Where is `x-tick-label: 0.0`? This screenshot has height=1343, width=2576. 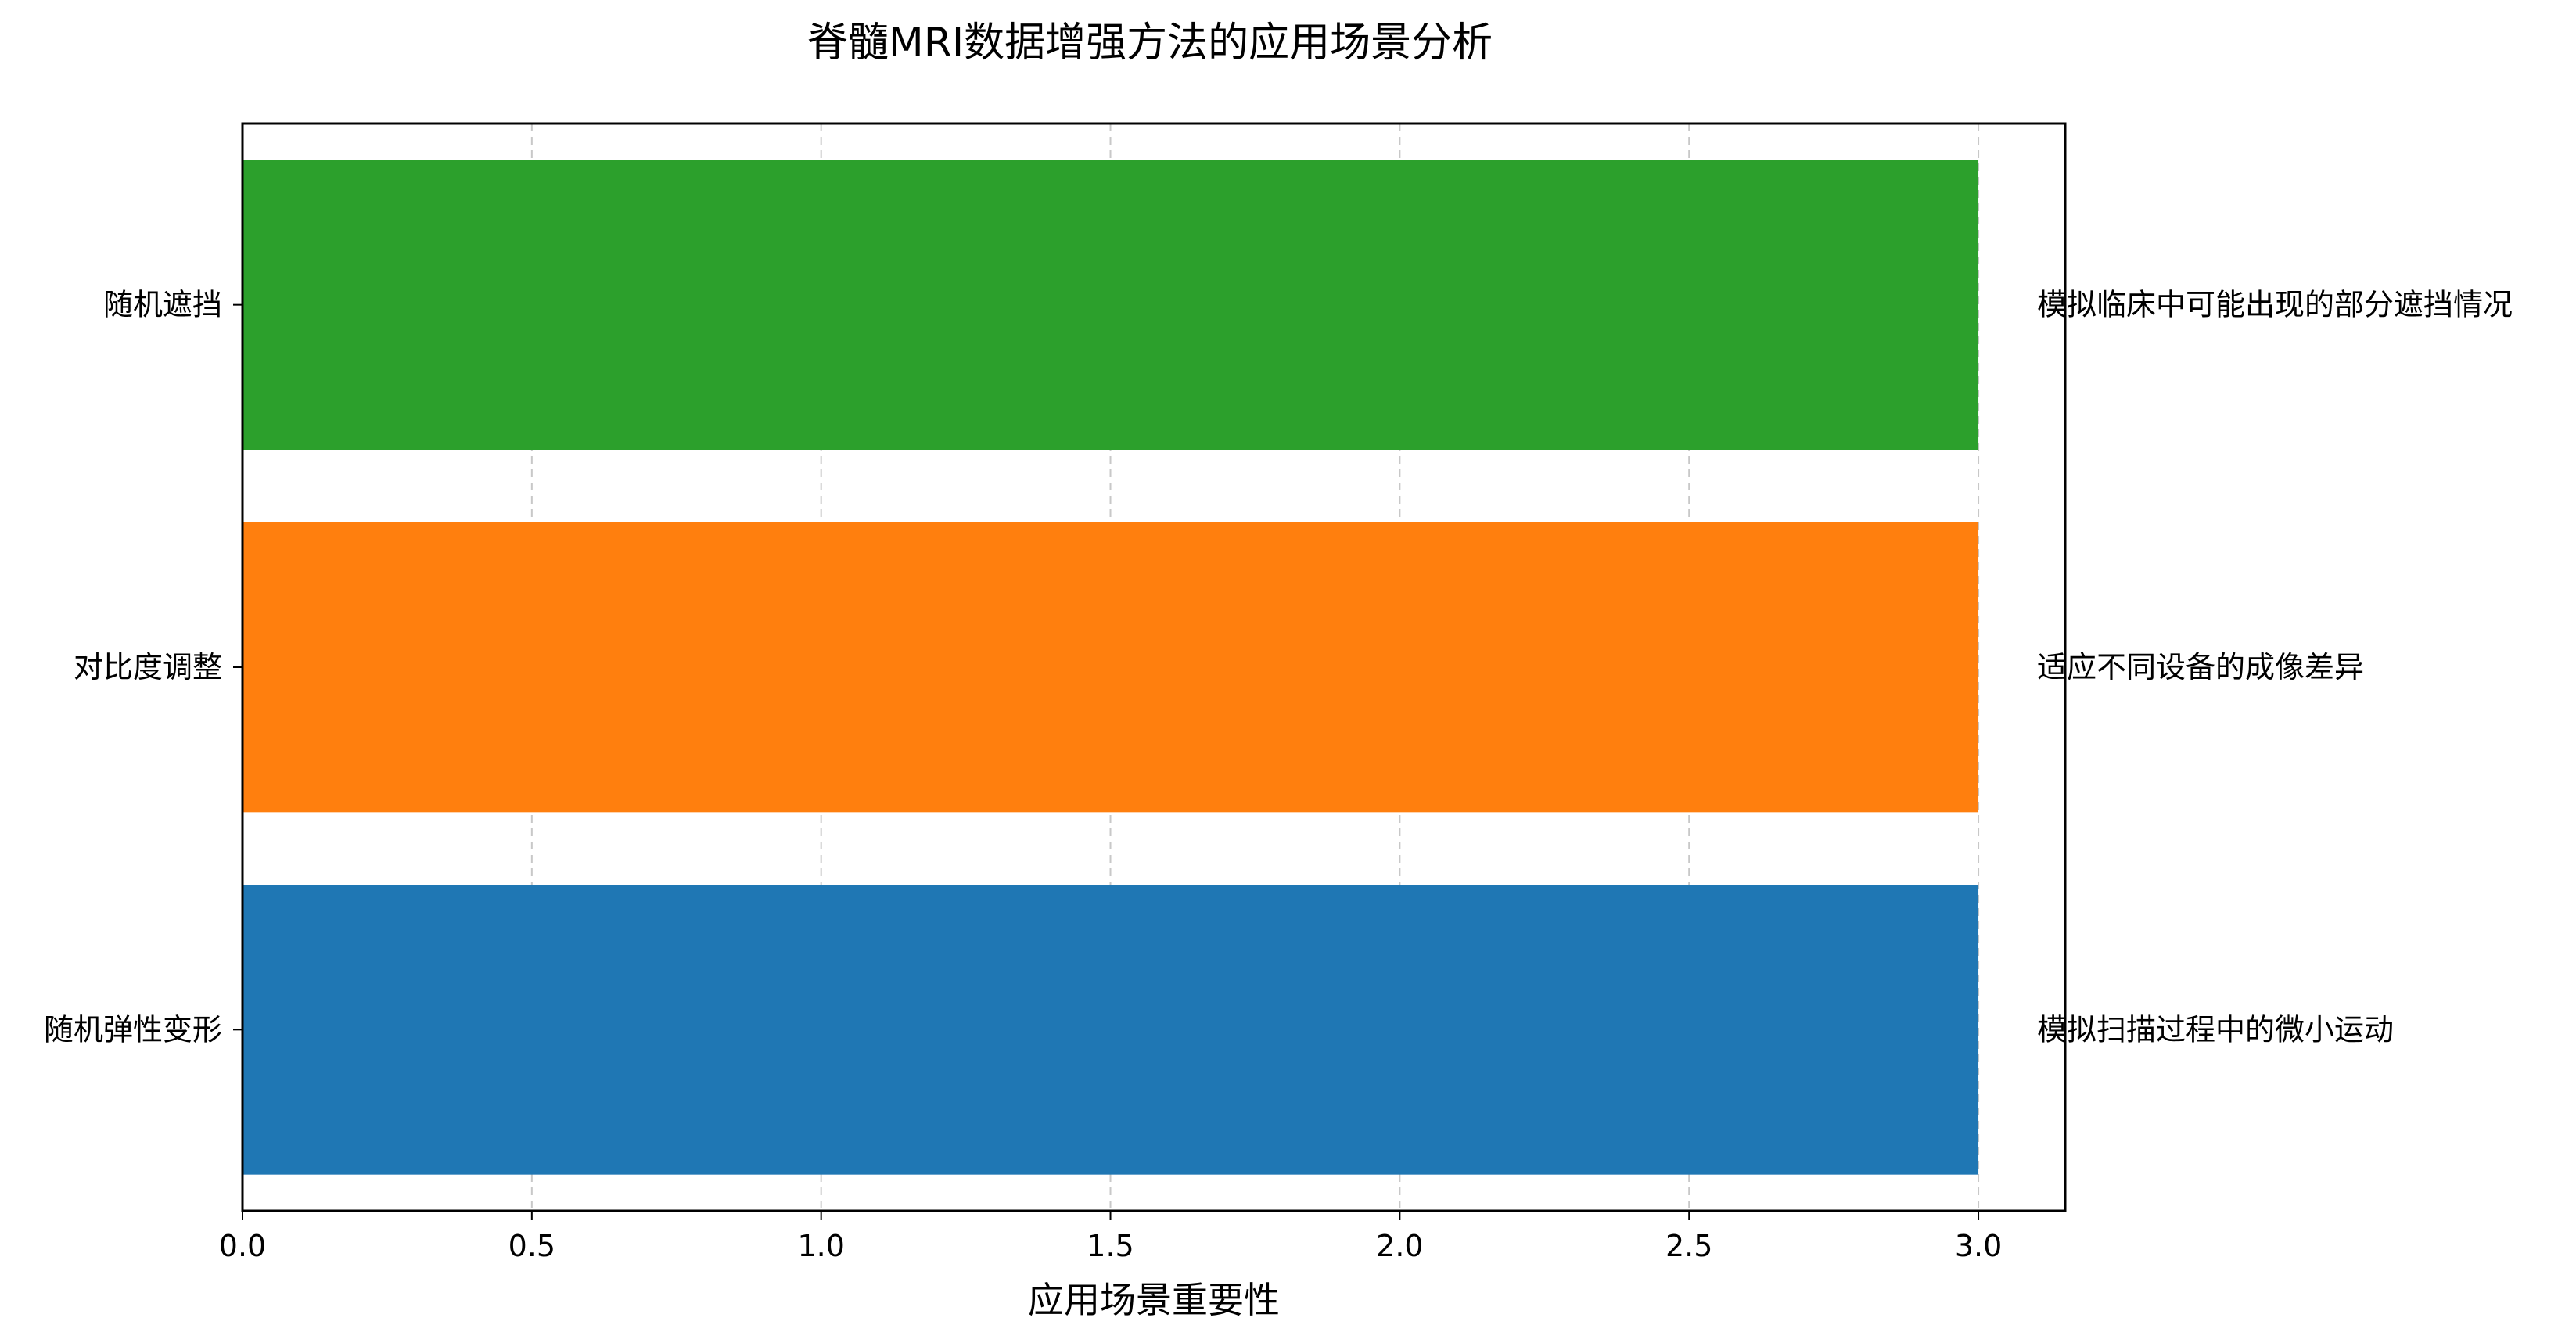 x-tick-label: 0.0 is located at coordinates (242, 1246).